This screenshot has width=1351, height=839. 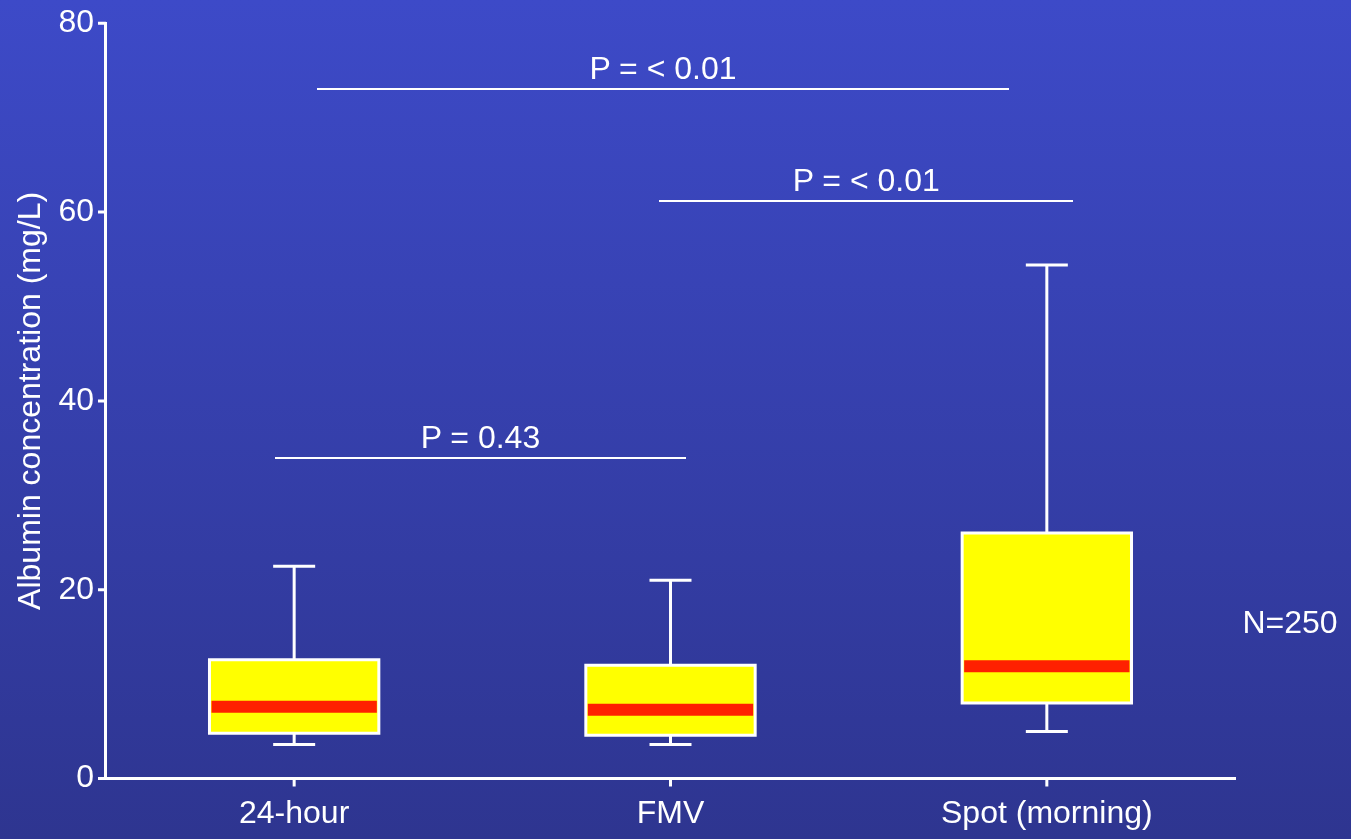 What do you see at coordinates (29, 400) in the screenshot?
I see `y-axis-title: Albumin concentration (mg/L)` at bounding box center [29, 400].